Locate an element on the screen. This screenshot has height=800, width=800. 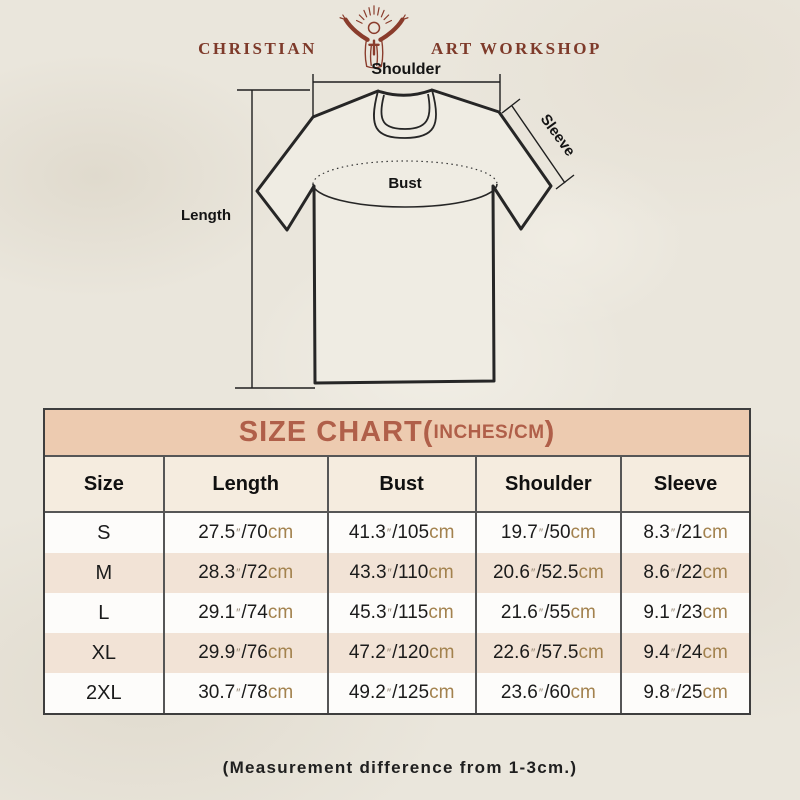
bust-ellipse-bottom is located at coordinates (405, 195).